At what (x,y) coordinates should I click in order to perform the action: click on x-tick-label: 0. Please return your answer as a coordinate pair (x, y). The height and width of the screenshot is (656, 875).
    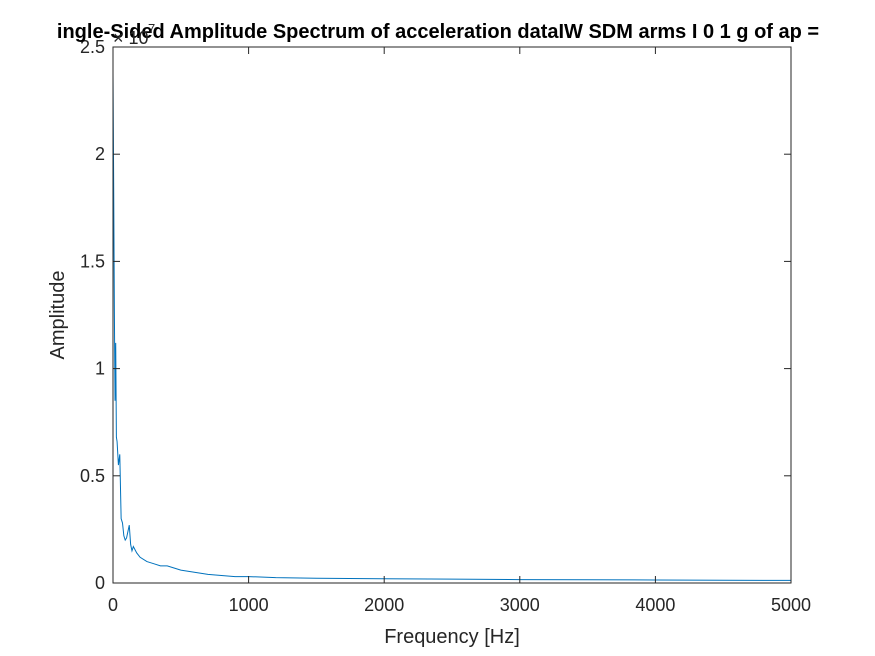
    Looking at the image, I should click on (113, 605).